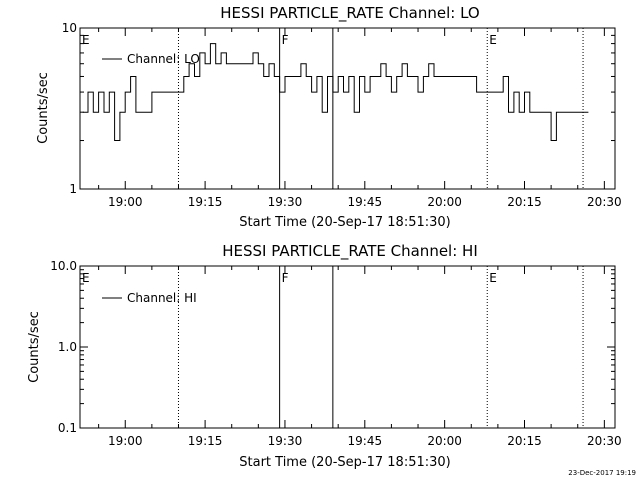  Describe the element at coordinates (205, 441) in the screenshot. I see `x-tick-label-hi: 19:15` at that location.